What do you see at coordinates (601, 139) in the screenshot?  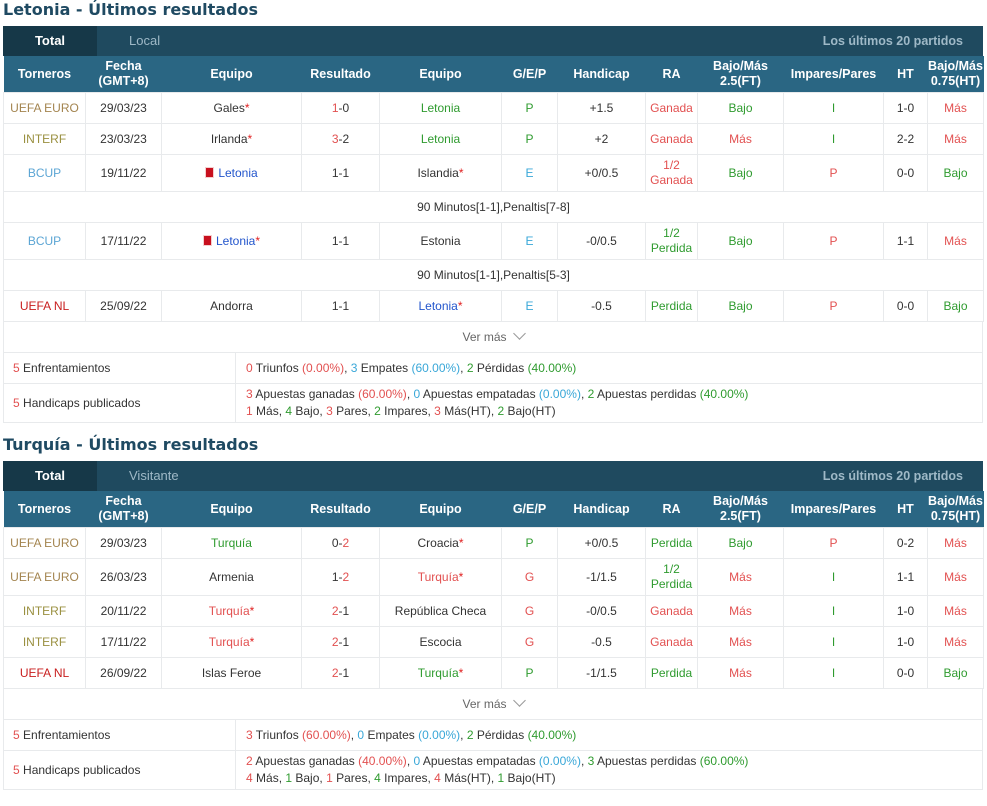 I see `handicap: +2` at bounding box center [601, 139].